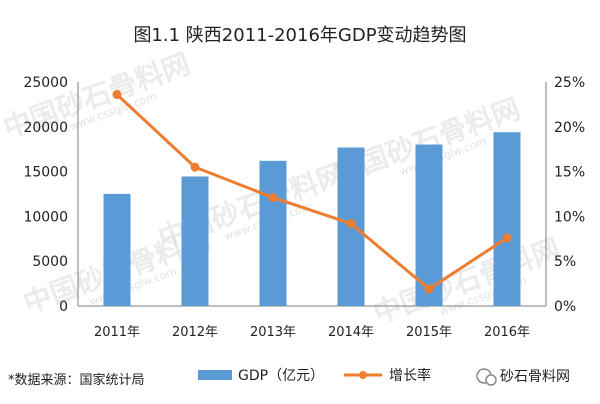  What do you see at coordinates (76, 380) in the screenshot?
I see `source-note: *数据来源：国家统计局` at bounding box center [76, 380].